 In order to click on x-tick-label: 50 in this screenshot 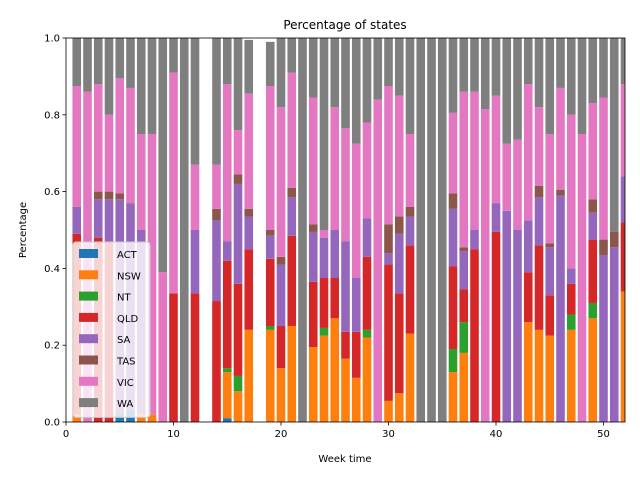, I will do `click(603, 434)`.